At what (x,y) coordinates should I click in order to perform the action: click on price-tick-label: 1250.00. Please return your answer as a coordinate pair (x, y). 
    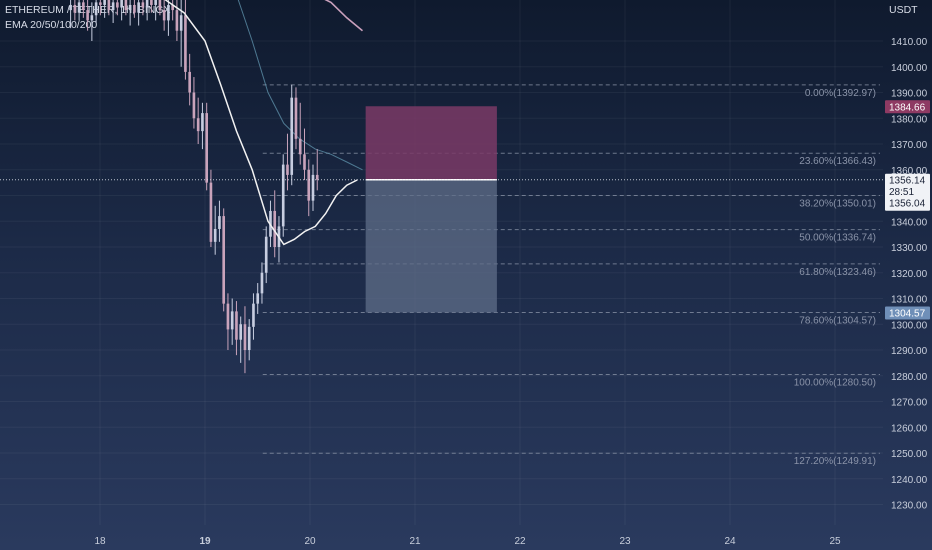
    Looking at the image, I should click on (909, 454).